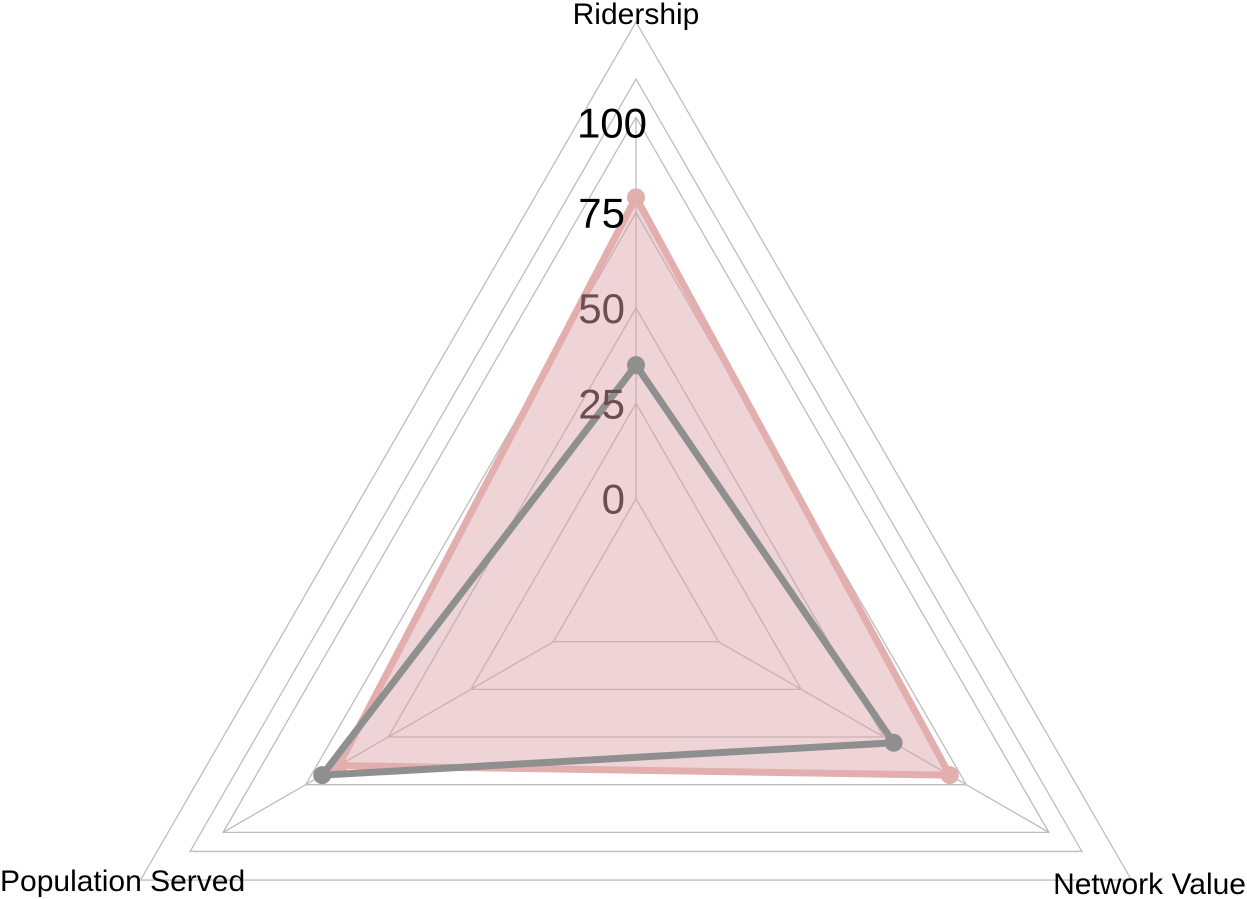 The image size is (1247, 899). I want to click on tick-label: 0, so click(613, 499).